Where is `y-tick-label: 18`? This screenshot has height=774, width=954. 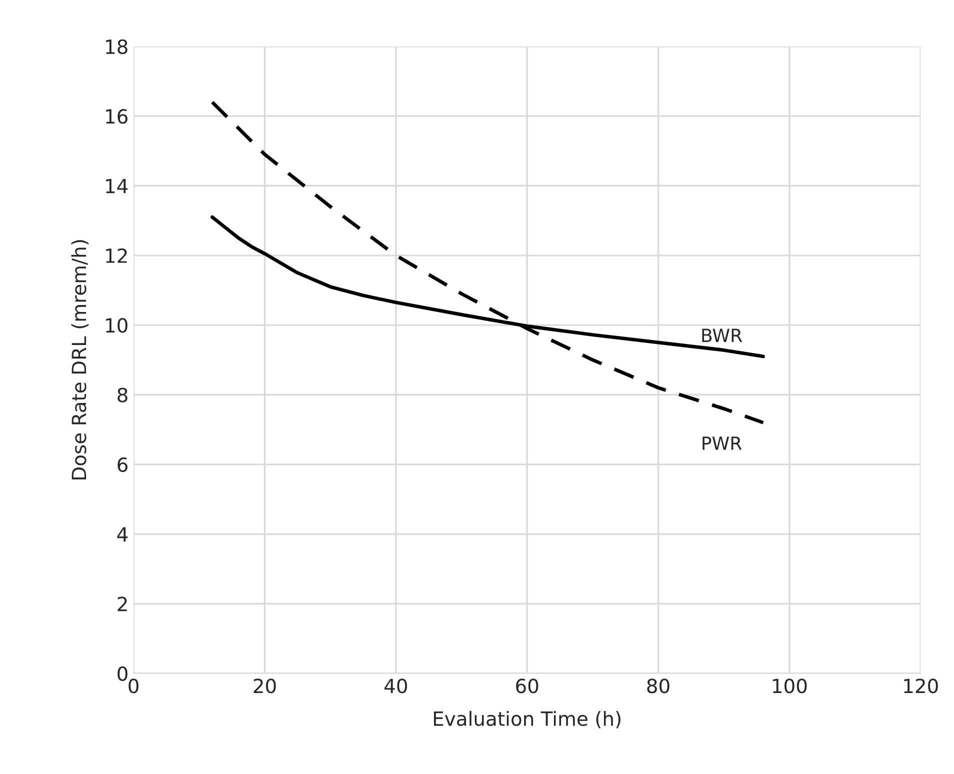 y-tick-label: 18 is located at coordinates (117, 46).